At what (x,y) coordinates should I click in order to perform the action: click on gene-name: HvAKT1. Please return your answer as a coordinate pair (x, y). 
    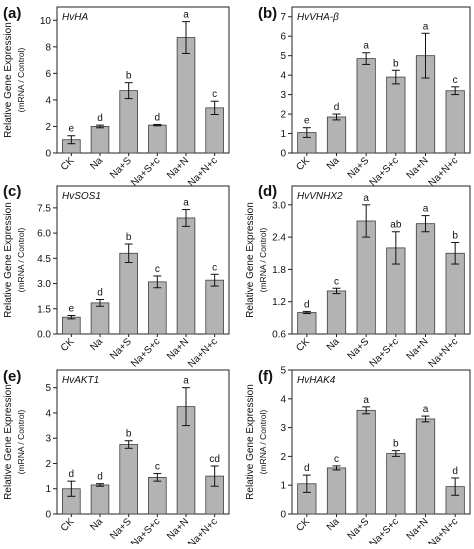
    Looking at the image, I should click on (80, 380).